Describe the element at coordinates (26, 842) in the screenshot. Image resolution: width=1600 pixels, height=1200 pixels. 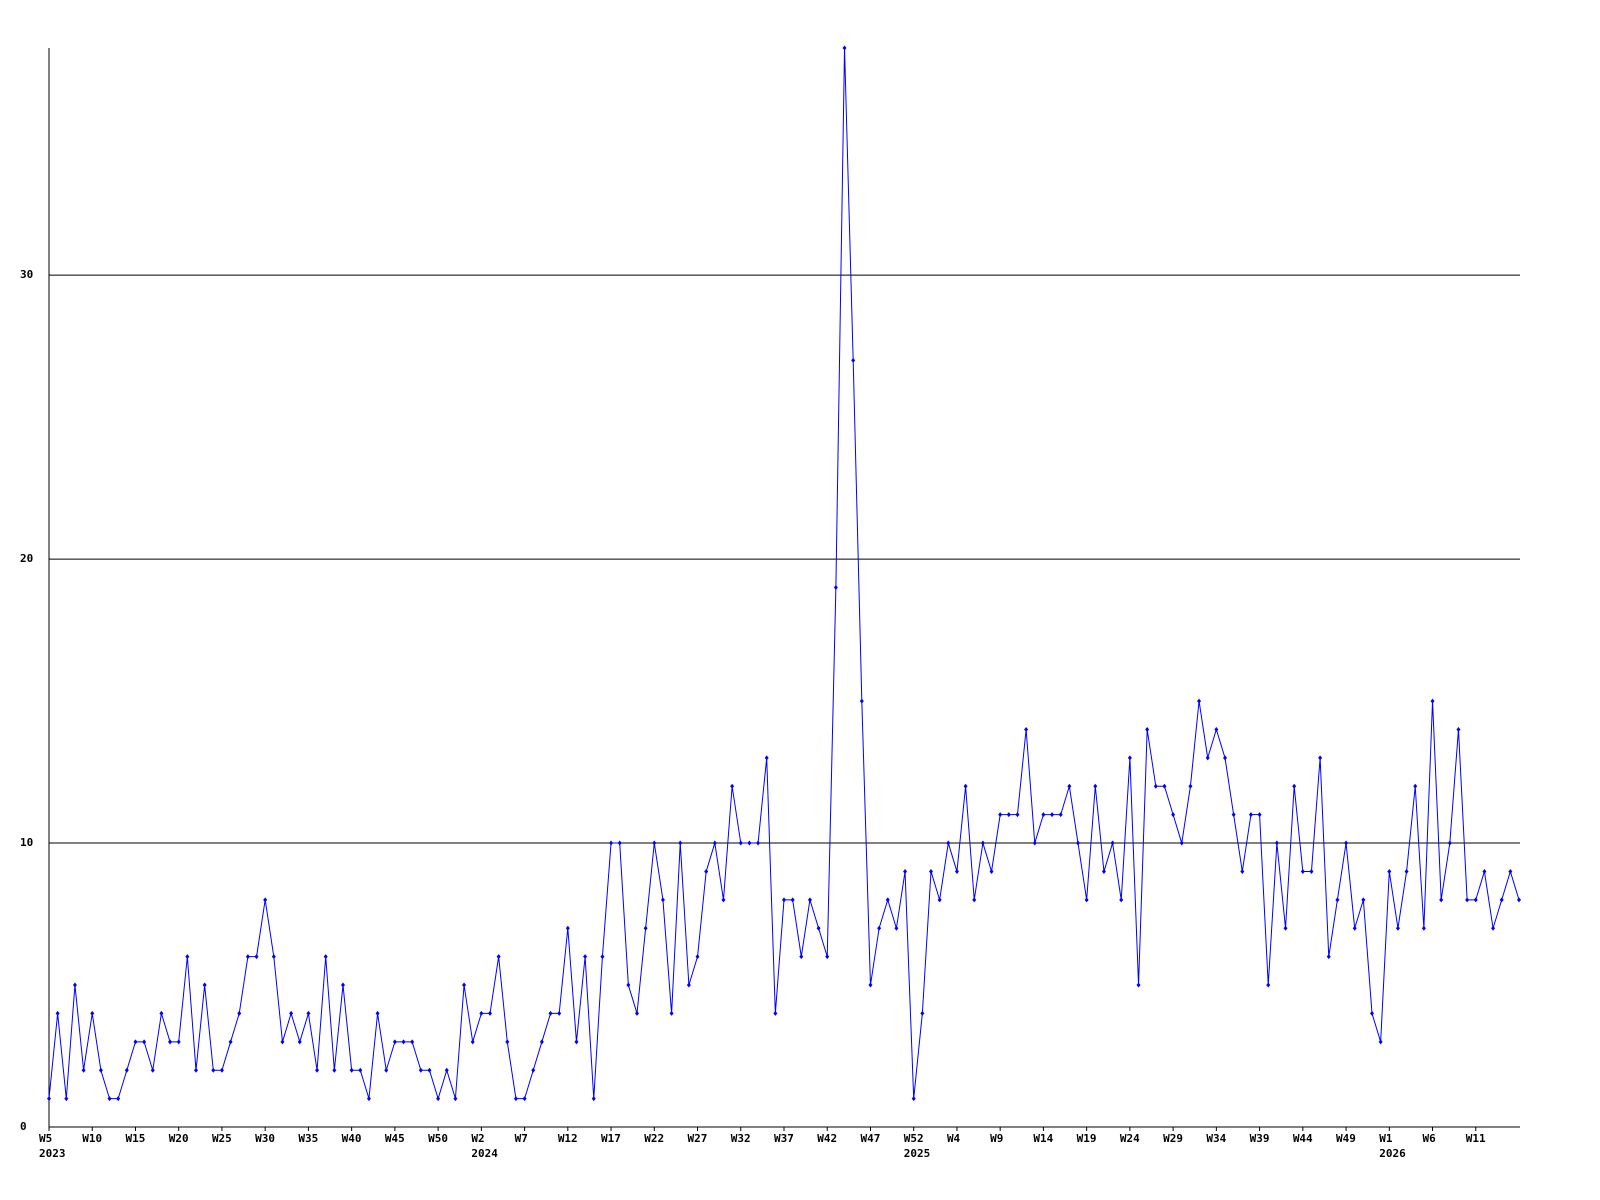
I see `y-tick-label: 10` at that location.